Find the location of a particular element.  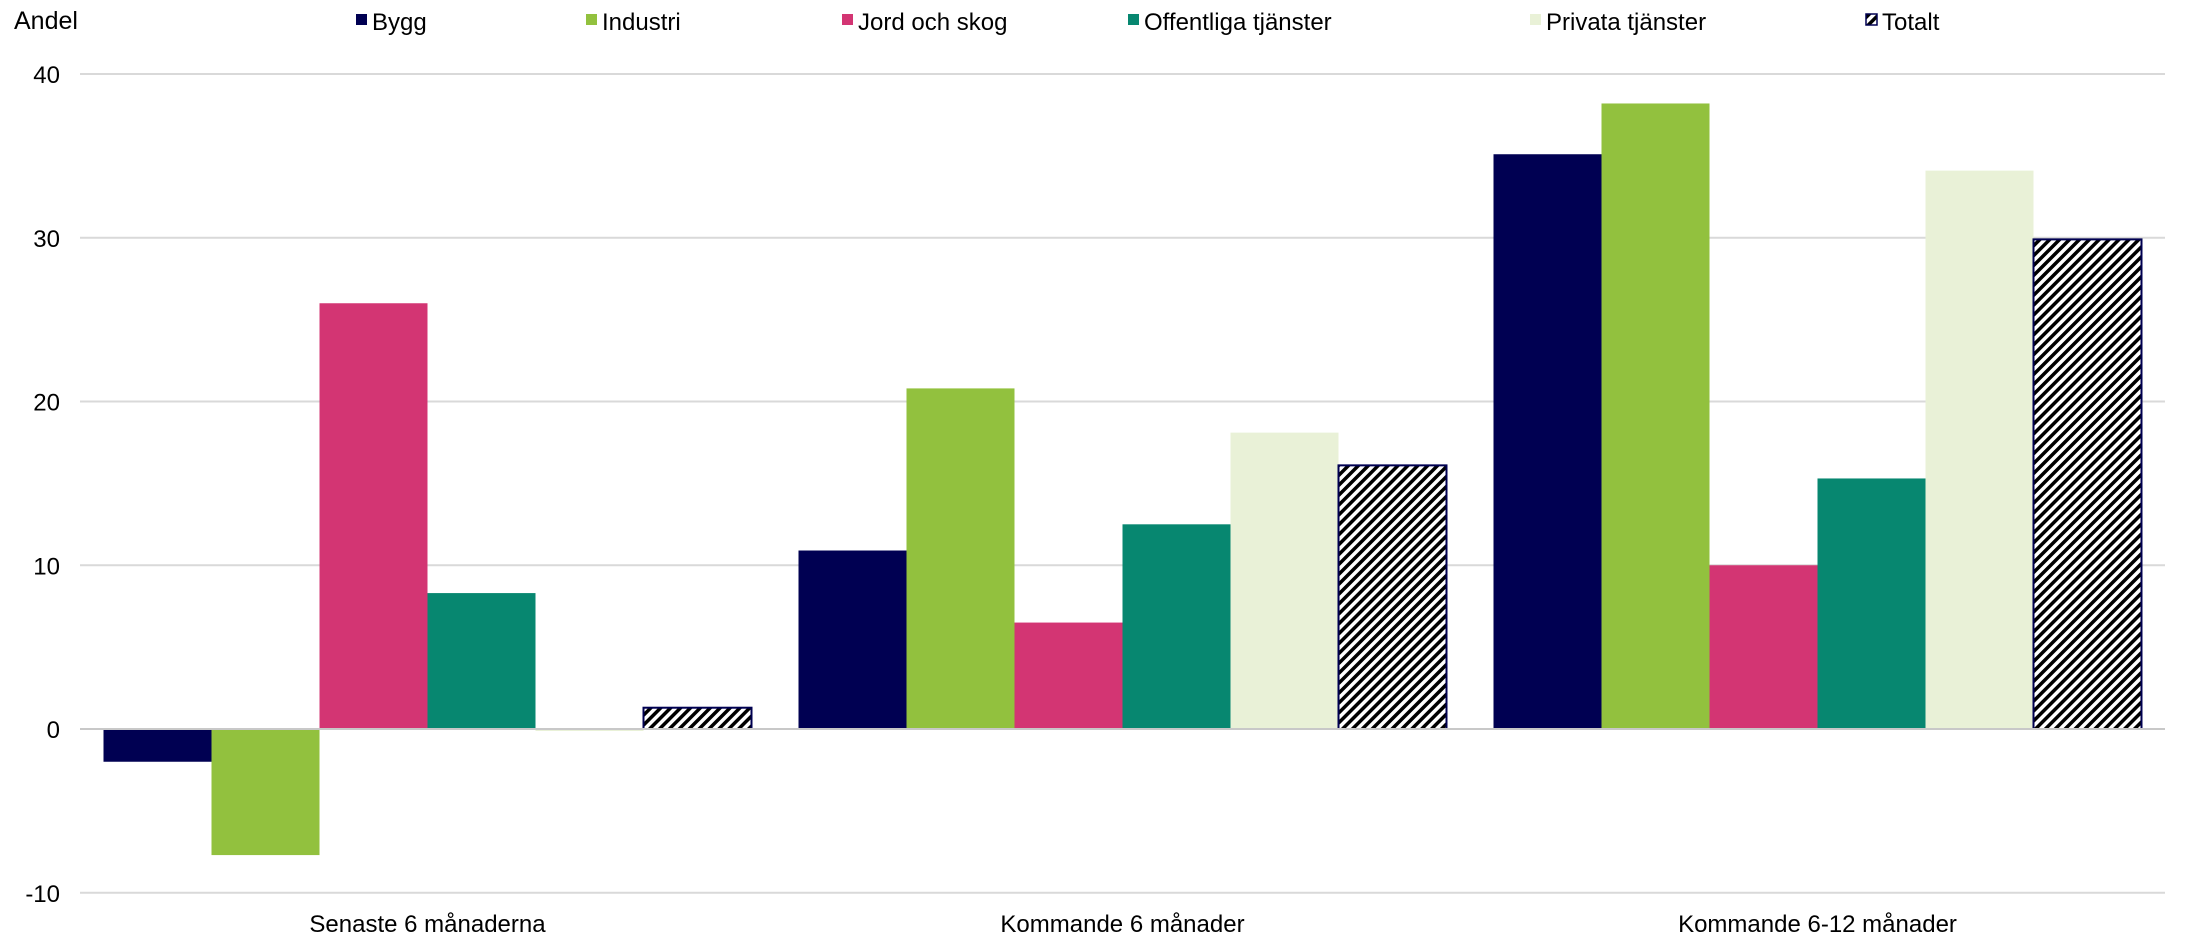

y-axis-label: Andel is located at coordinates (46, 21).